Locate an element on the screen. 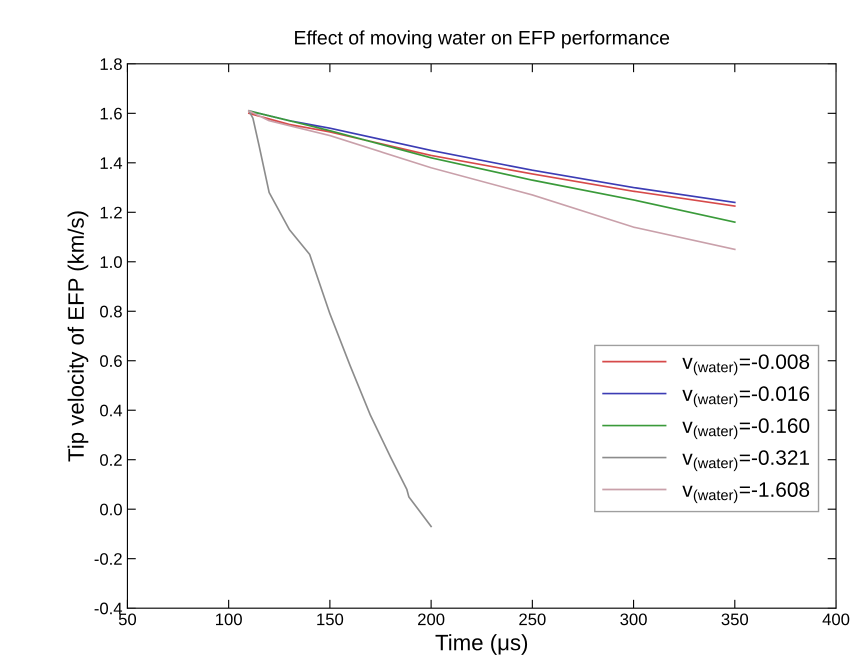 The height and width of the screenshot is (672, 861). x-tick-label: 50 is located at coordinates (127, 619).